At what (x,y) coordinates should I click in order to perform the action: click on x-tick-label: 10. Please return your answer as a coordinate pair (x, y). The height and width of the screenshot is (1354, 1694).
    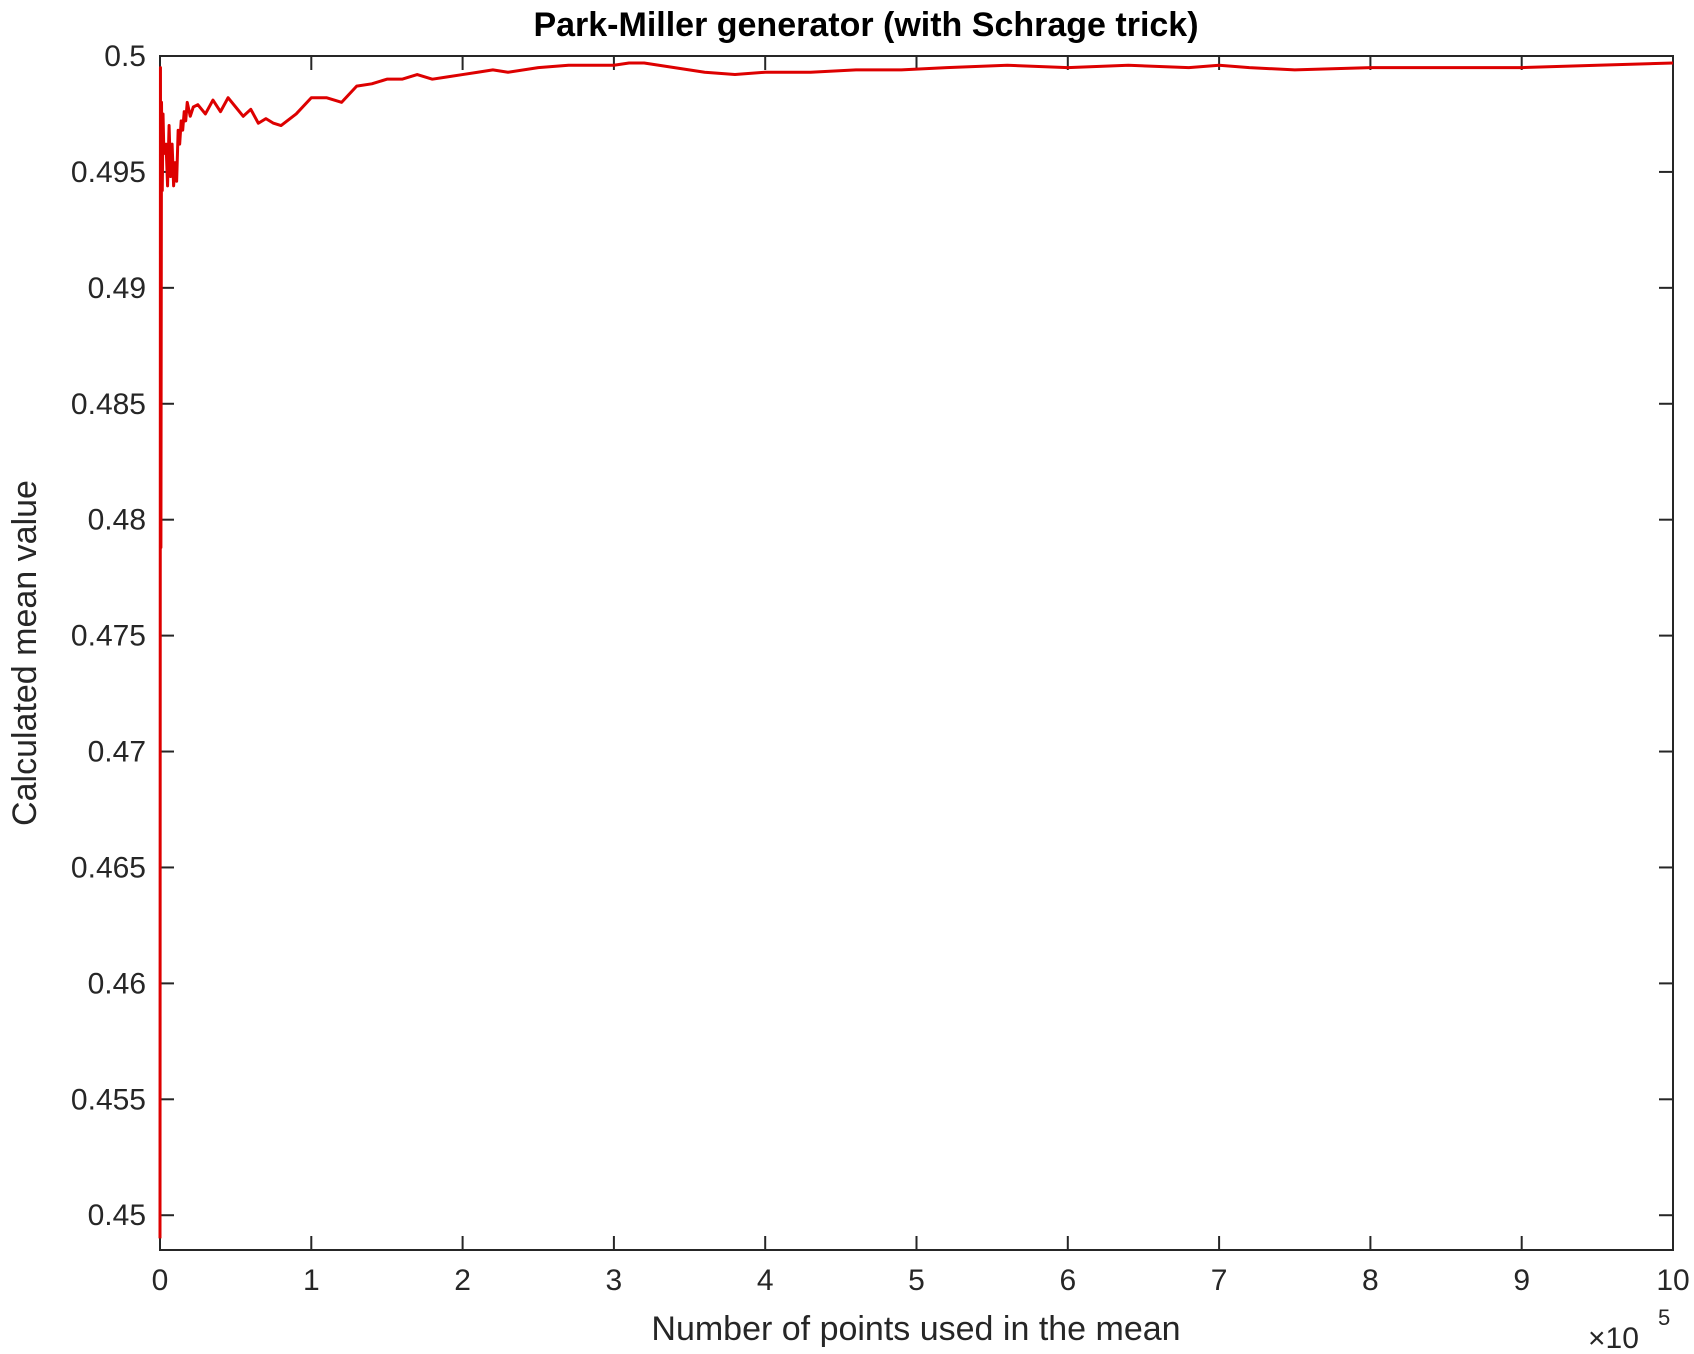
    Looking at the image, I should click on (1672, 1280).